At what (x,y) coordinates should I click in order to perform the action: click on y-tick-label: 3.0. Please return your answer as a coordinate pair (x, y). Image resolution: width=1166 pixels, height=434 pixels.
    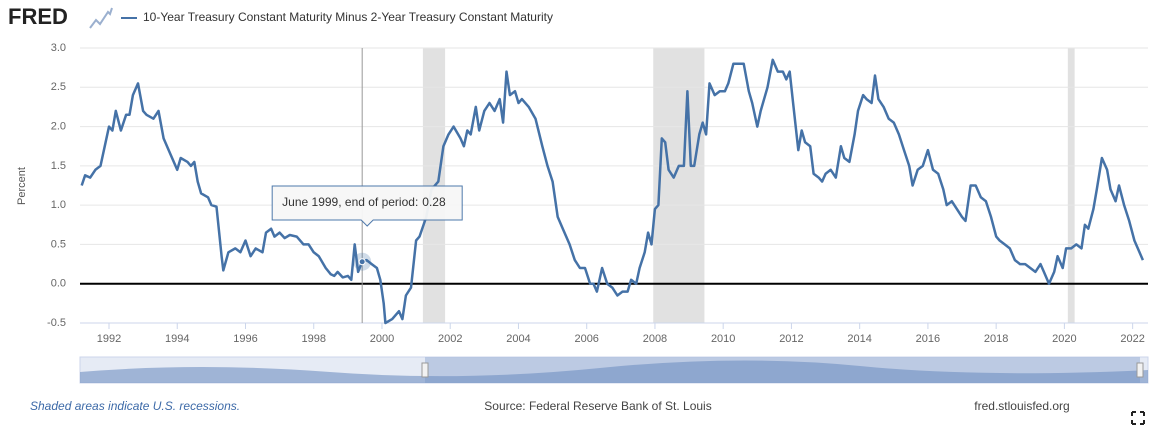
    Looking at the image, I should click on (58, 48).